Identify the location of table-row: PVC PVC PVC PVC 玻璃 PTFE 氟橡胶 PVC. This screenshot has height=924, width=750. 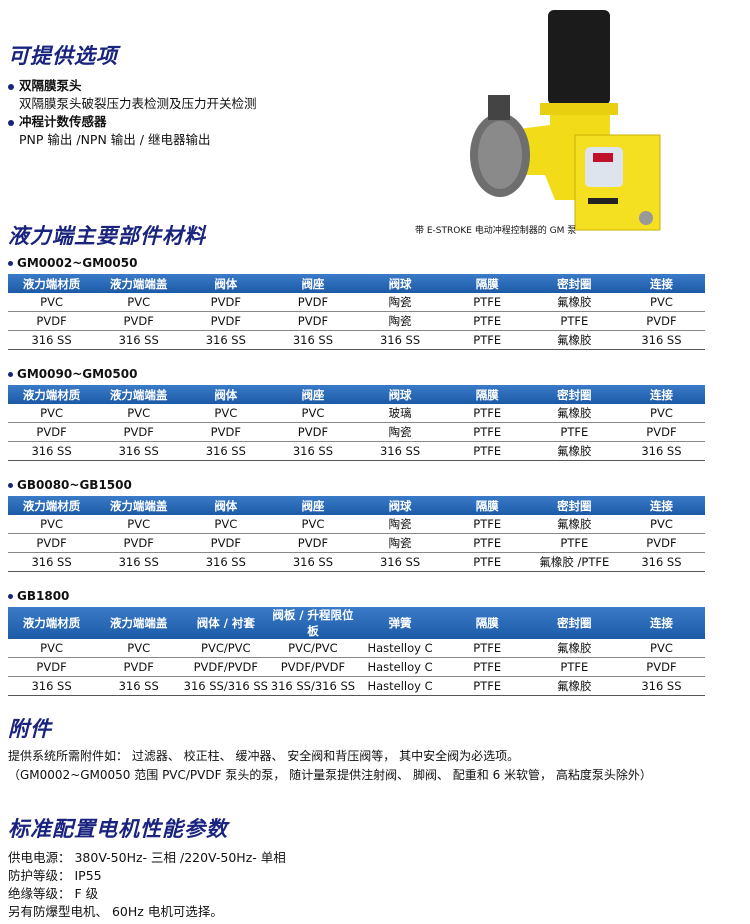
(356, 413).